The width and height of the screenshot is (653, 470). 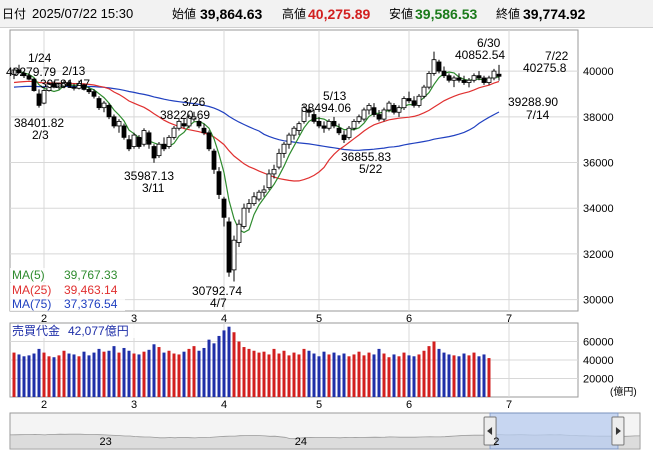 What do you see at coordinates (67, 290) in the screenshot?
I see `ma-legend-item: MA(25) 39,463.14` at bounding box center [67, 290].